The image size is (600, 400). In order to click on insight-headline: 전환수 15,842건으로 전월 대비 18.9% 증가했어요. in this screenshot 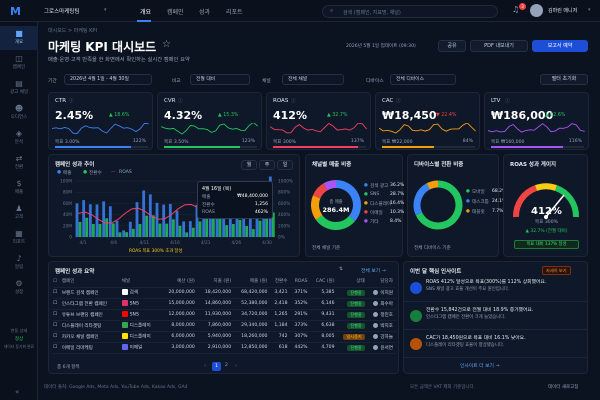, I will do `click(480, 310)`.